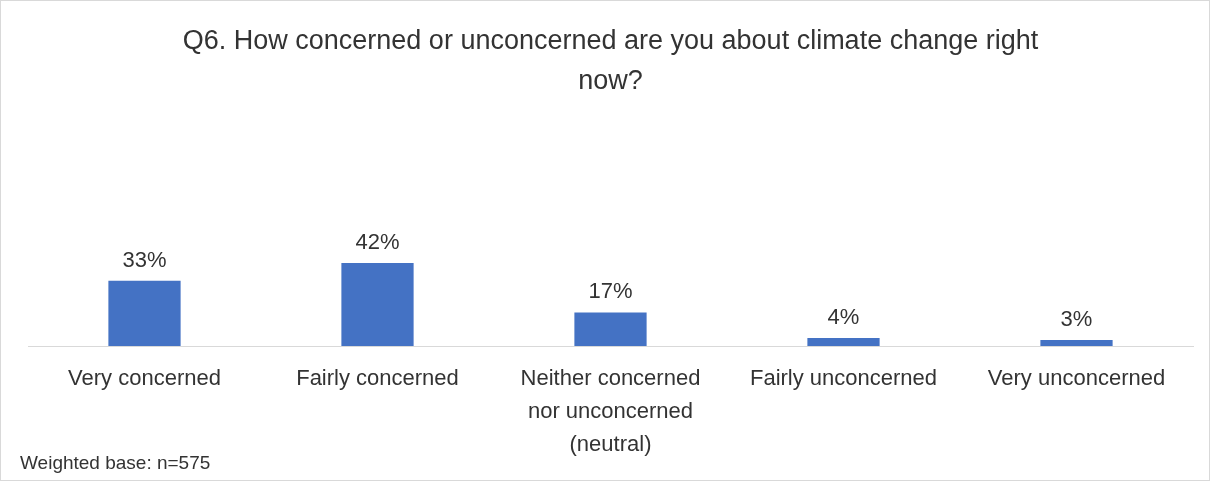  Describe the element at coordinates (1076, 319) in the screenshot. I see `data-label: 3%` at that location.